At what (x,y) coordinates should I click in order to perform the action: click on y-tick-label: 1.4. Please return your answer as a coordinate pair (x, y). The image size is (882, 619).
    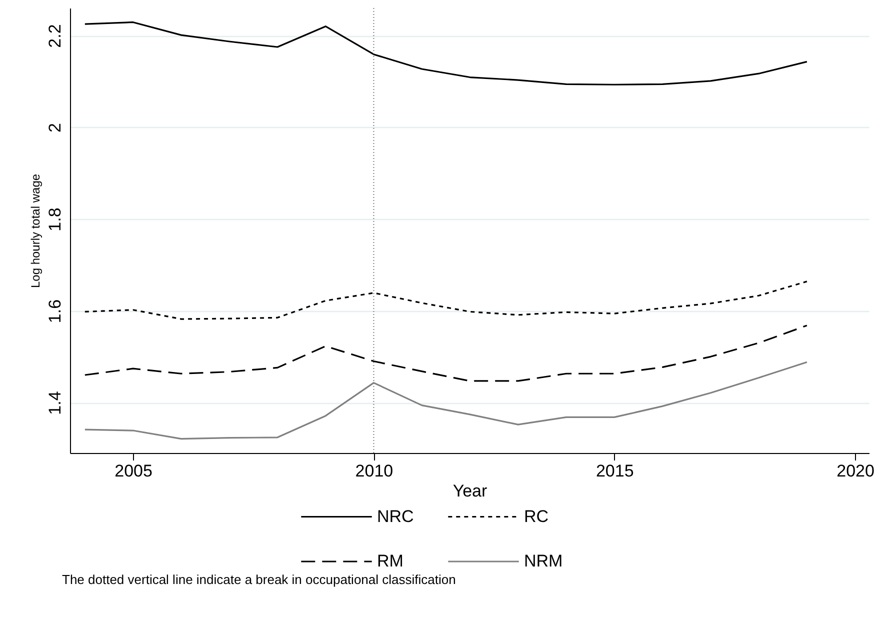
    Looking at the image, I should click on (55, 403).